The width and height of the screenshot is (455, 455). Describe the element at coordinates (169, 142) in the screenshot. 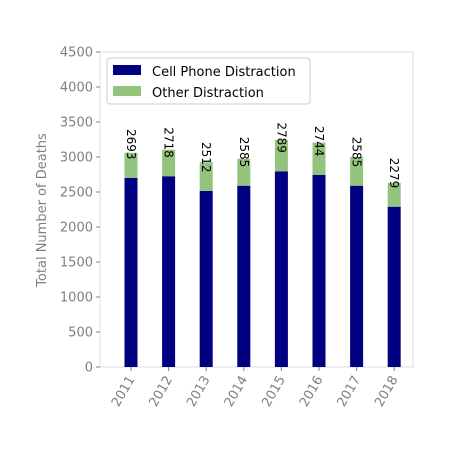

I see `data-label: 2718` at that location.